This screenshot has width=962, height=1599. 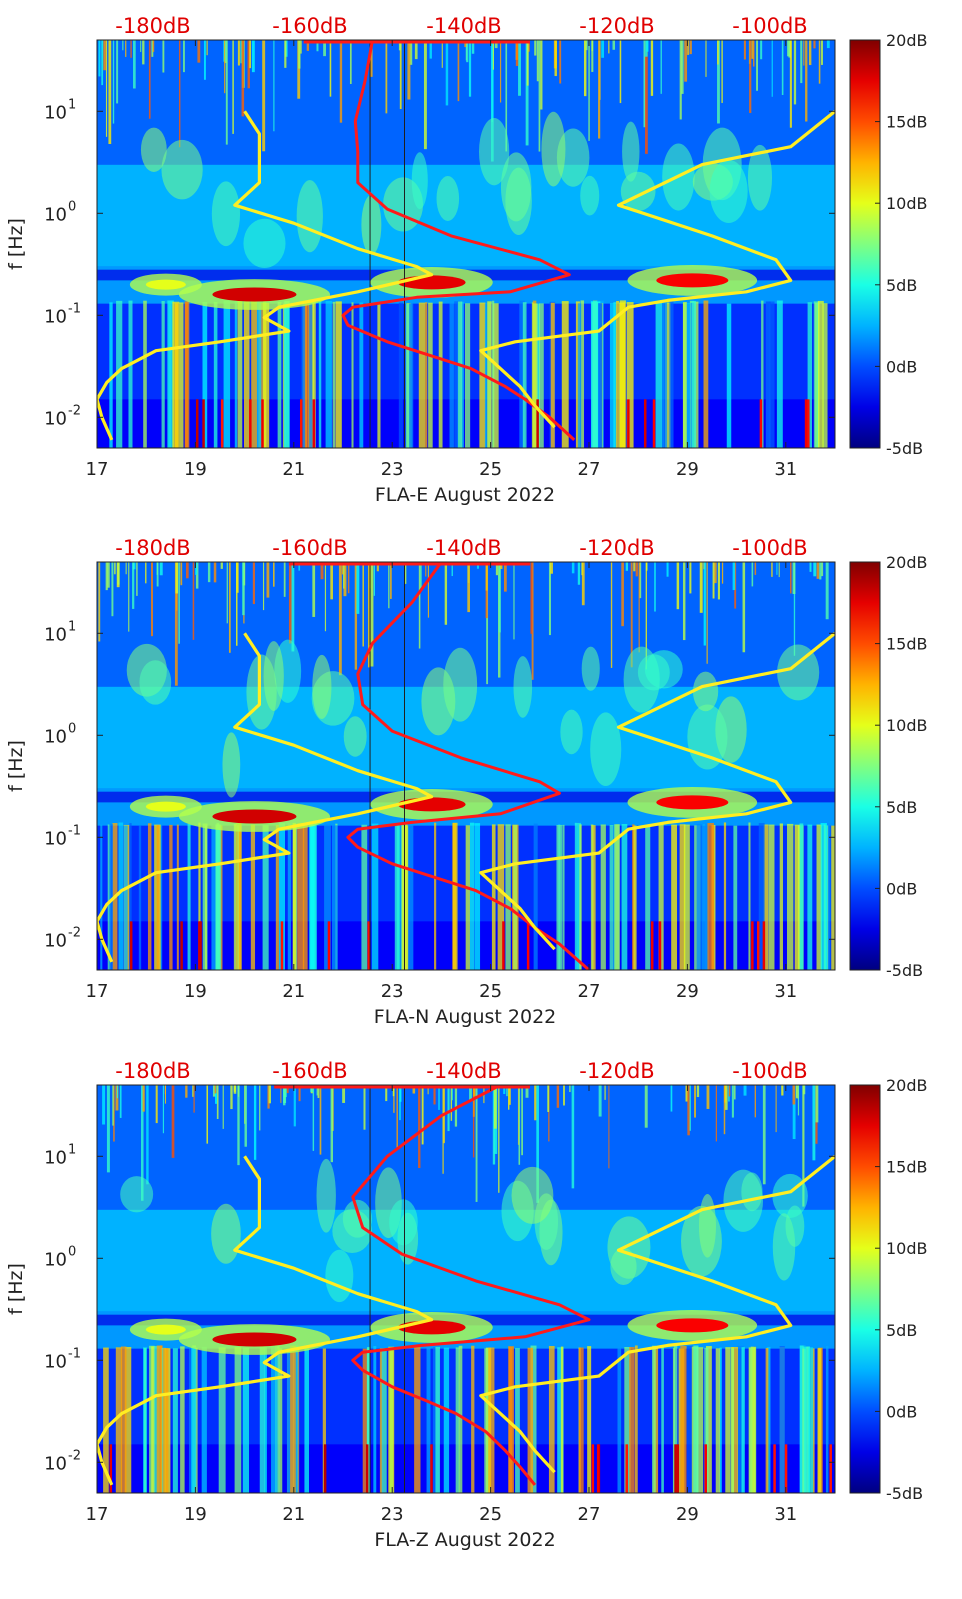 I want to click on x-tick-label: 27, so click(x=589, y=991).